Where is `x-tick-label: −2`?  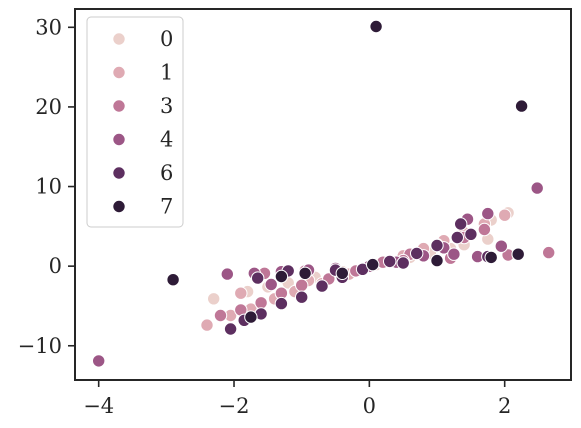
x-tick-label: −2 is located at coordinates (234, 406).